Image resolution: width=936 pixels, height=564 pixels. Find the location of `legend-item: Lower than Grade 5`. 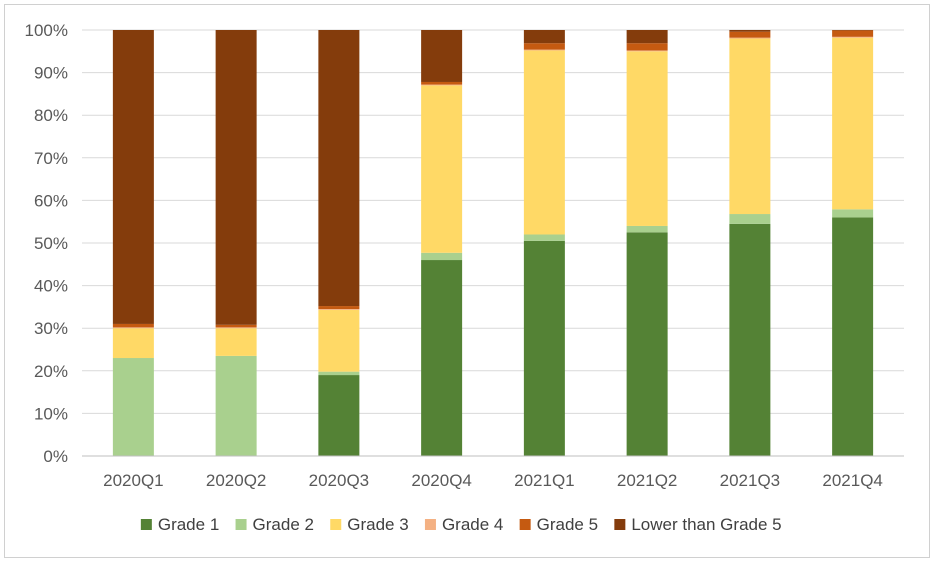

legend-item: Lower than Grade 5 is located at coordinates (698, 524).